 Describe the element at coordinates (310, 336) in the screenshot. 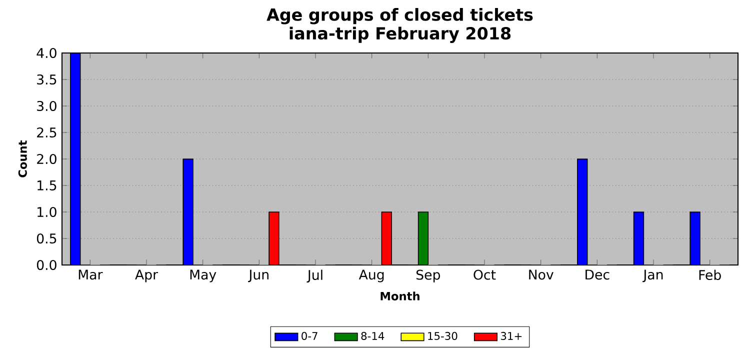

I see `legend-label: 0-7` at that location.